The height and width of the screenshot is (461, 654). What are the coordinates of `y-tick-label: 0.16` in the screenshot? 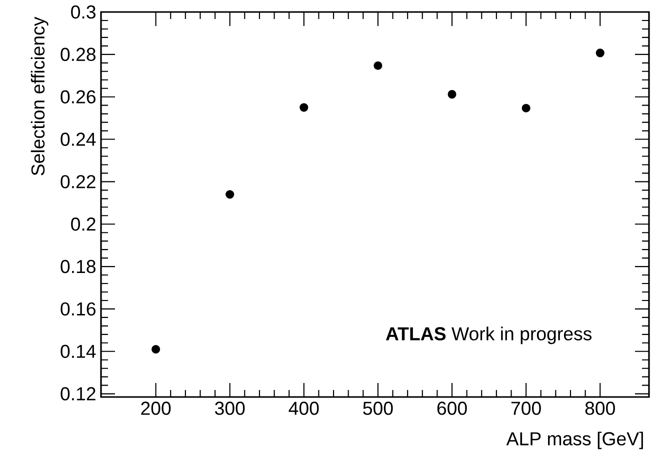 It's located at (78, 309).